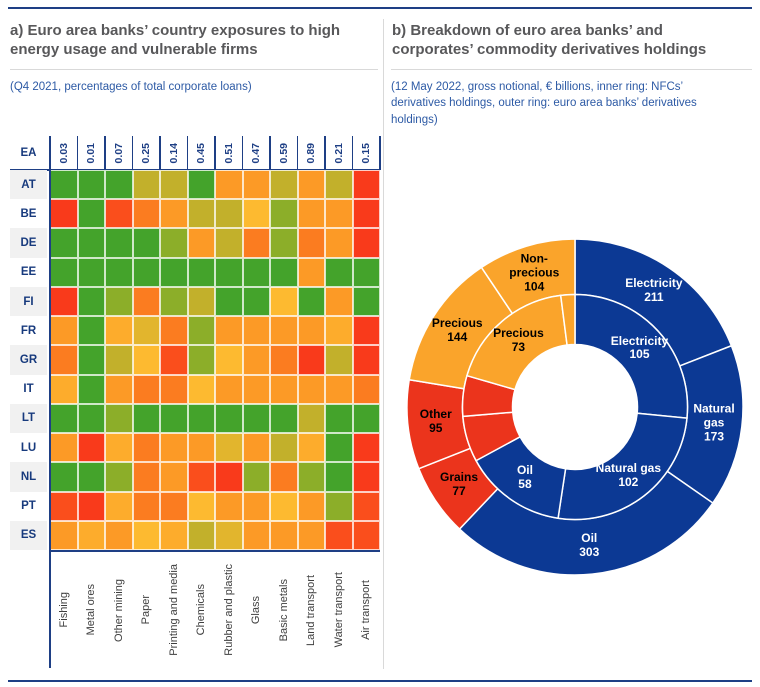  Describe the element at coordinates (28, 185) in the screenshot. I see `row-label: AT` at that location.